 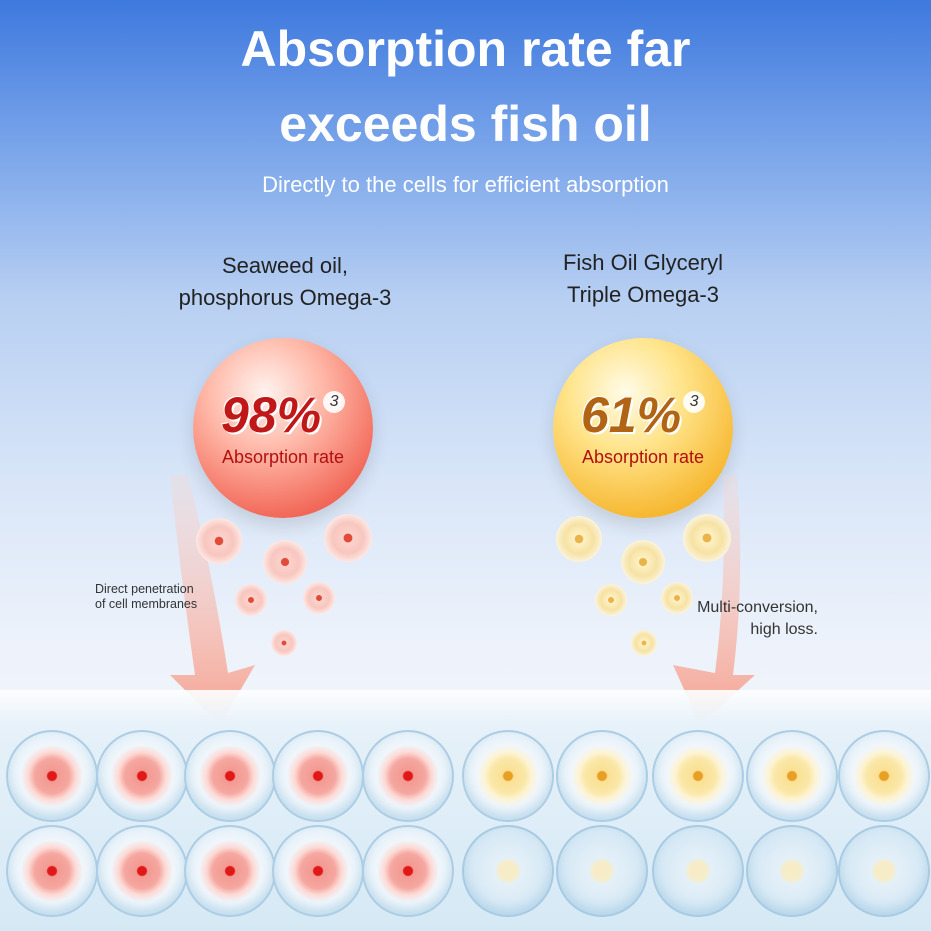 What do you see at coordinates (285, 282) in the screenshot?
I see `left-product-label: Seaweed oil, phosphorus Omega-3` at bounding box center [285, 282].